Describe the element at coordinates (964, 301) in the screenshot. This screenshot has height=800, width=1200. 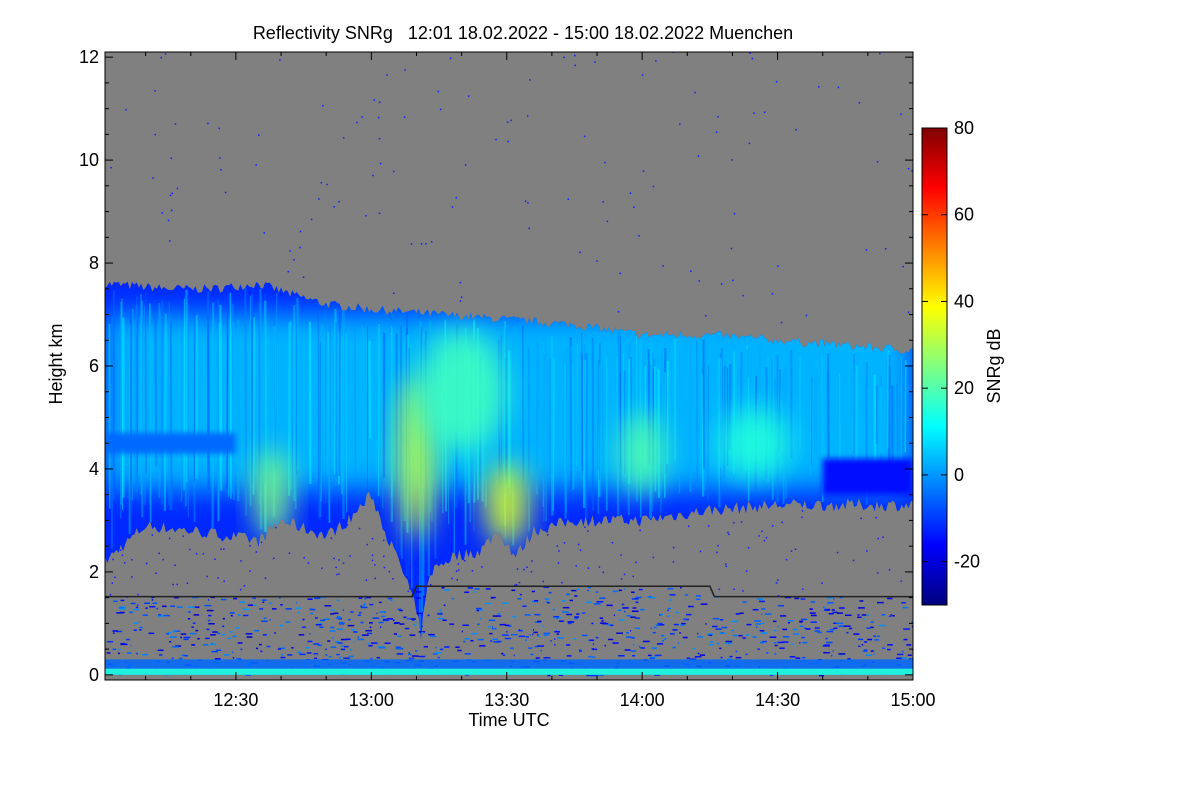
I see `colorbar-tick-label: 40` at that location.